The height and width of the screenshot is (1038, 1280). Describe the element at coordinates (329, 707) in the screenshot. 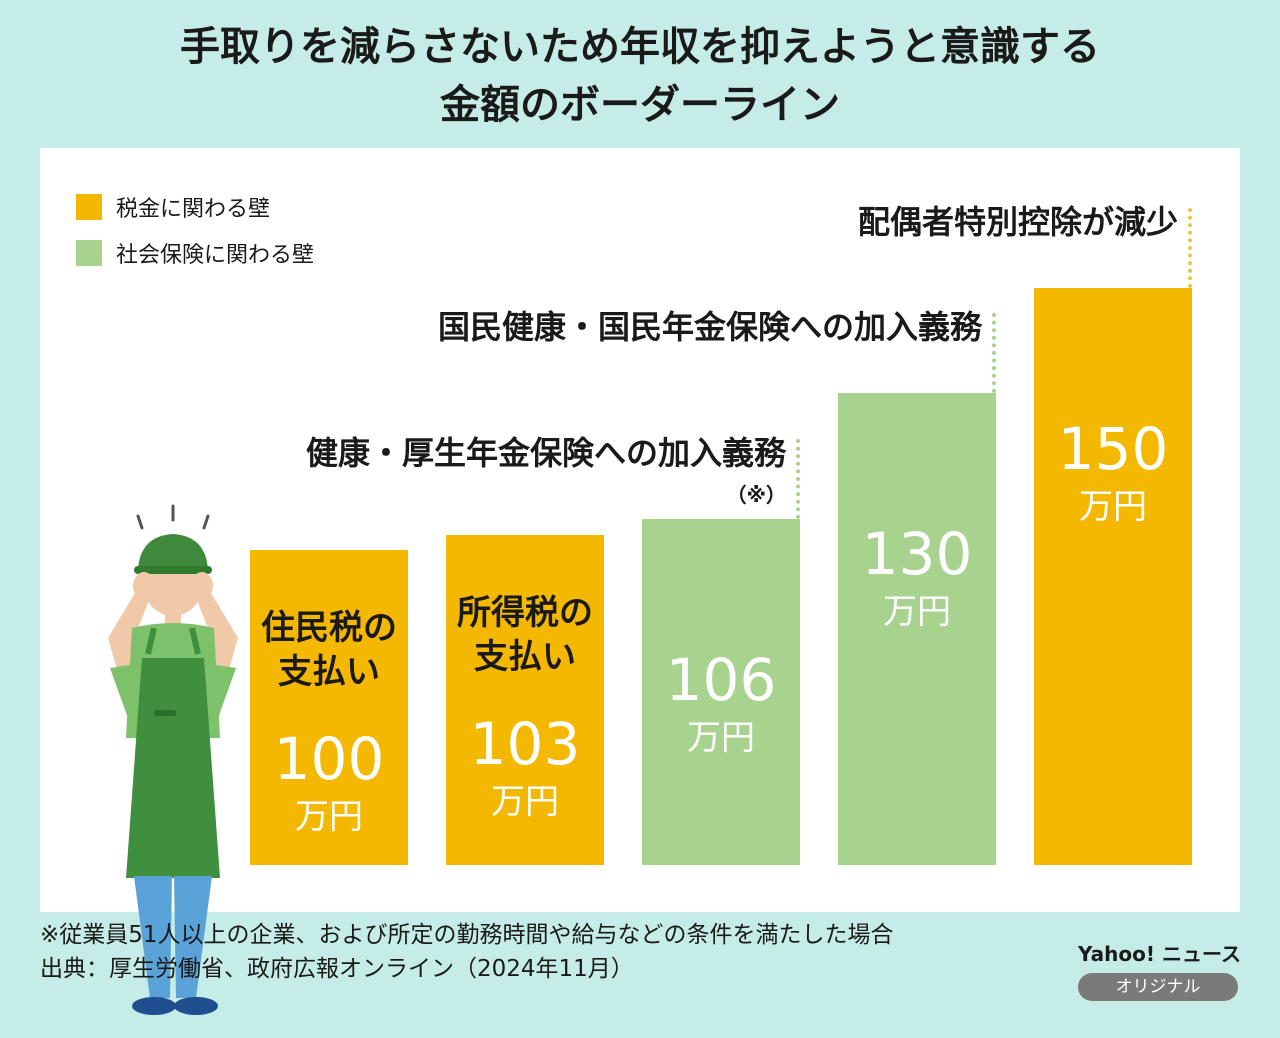

I see `bar-100: 住民税の 支払い 100 万円` at that location.